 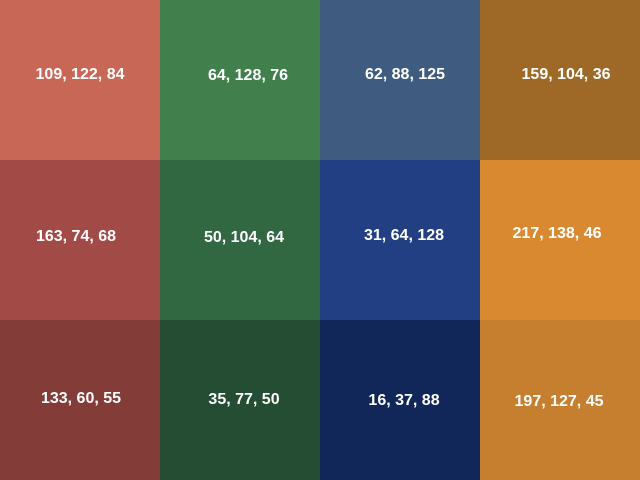 I want to click on swatch-r3-c3: 16, 37, 88, so click(x=400, y=400).